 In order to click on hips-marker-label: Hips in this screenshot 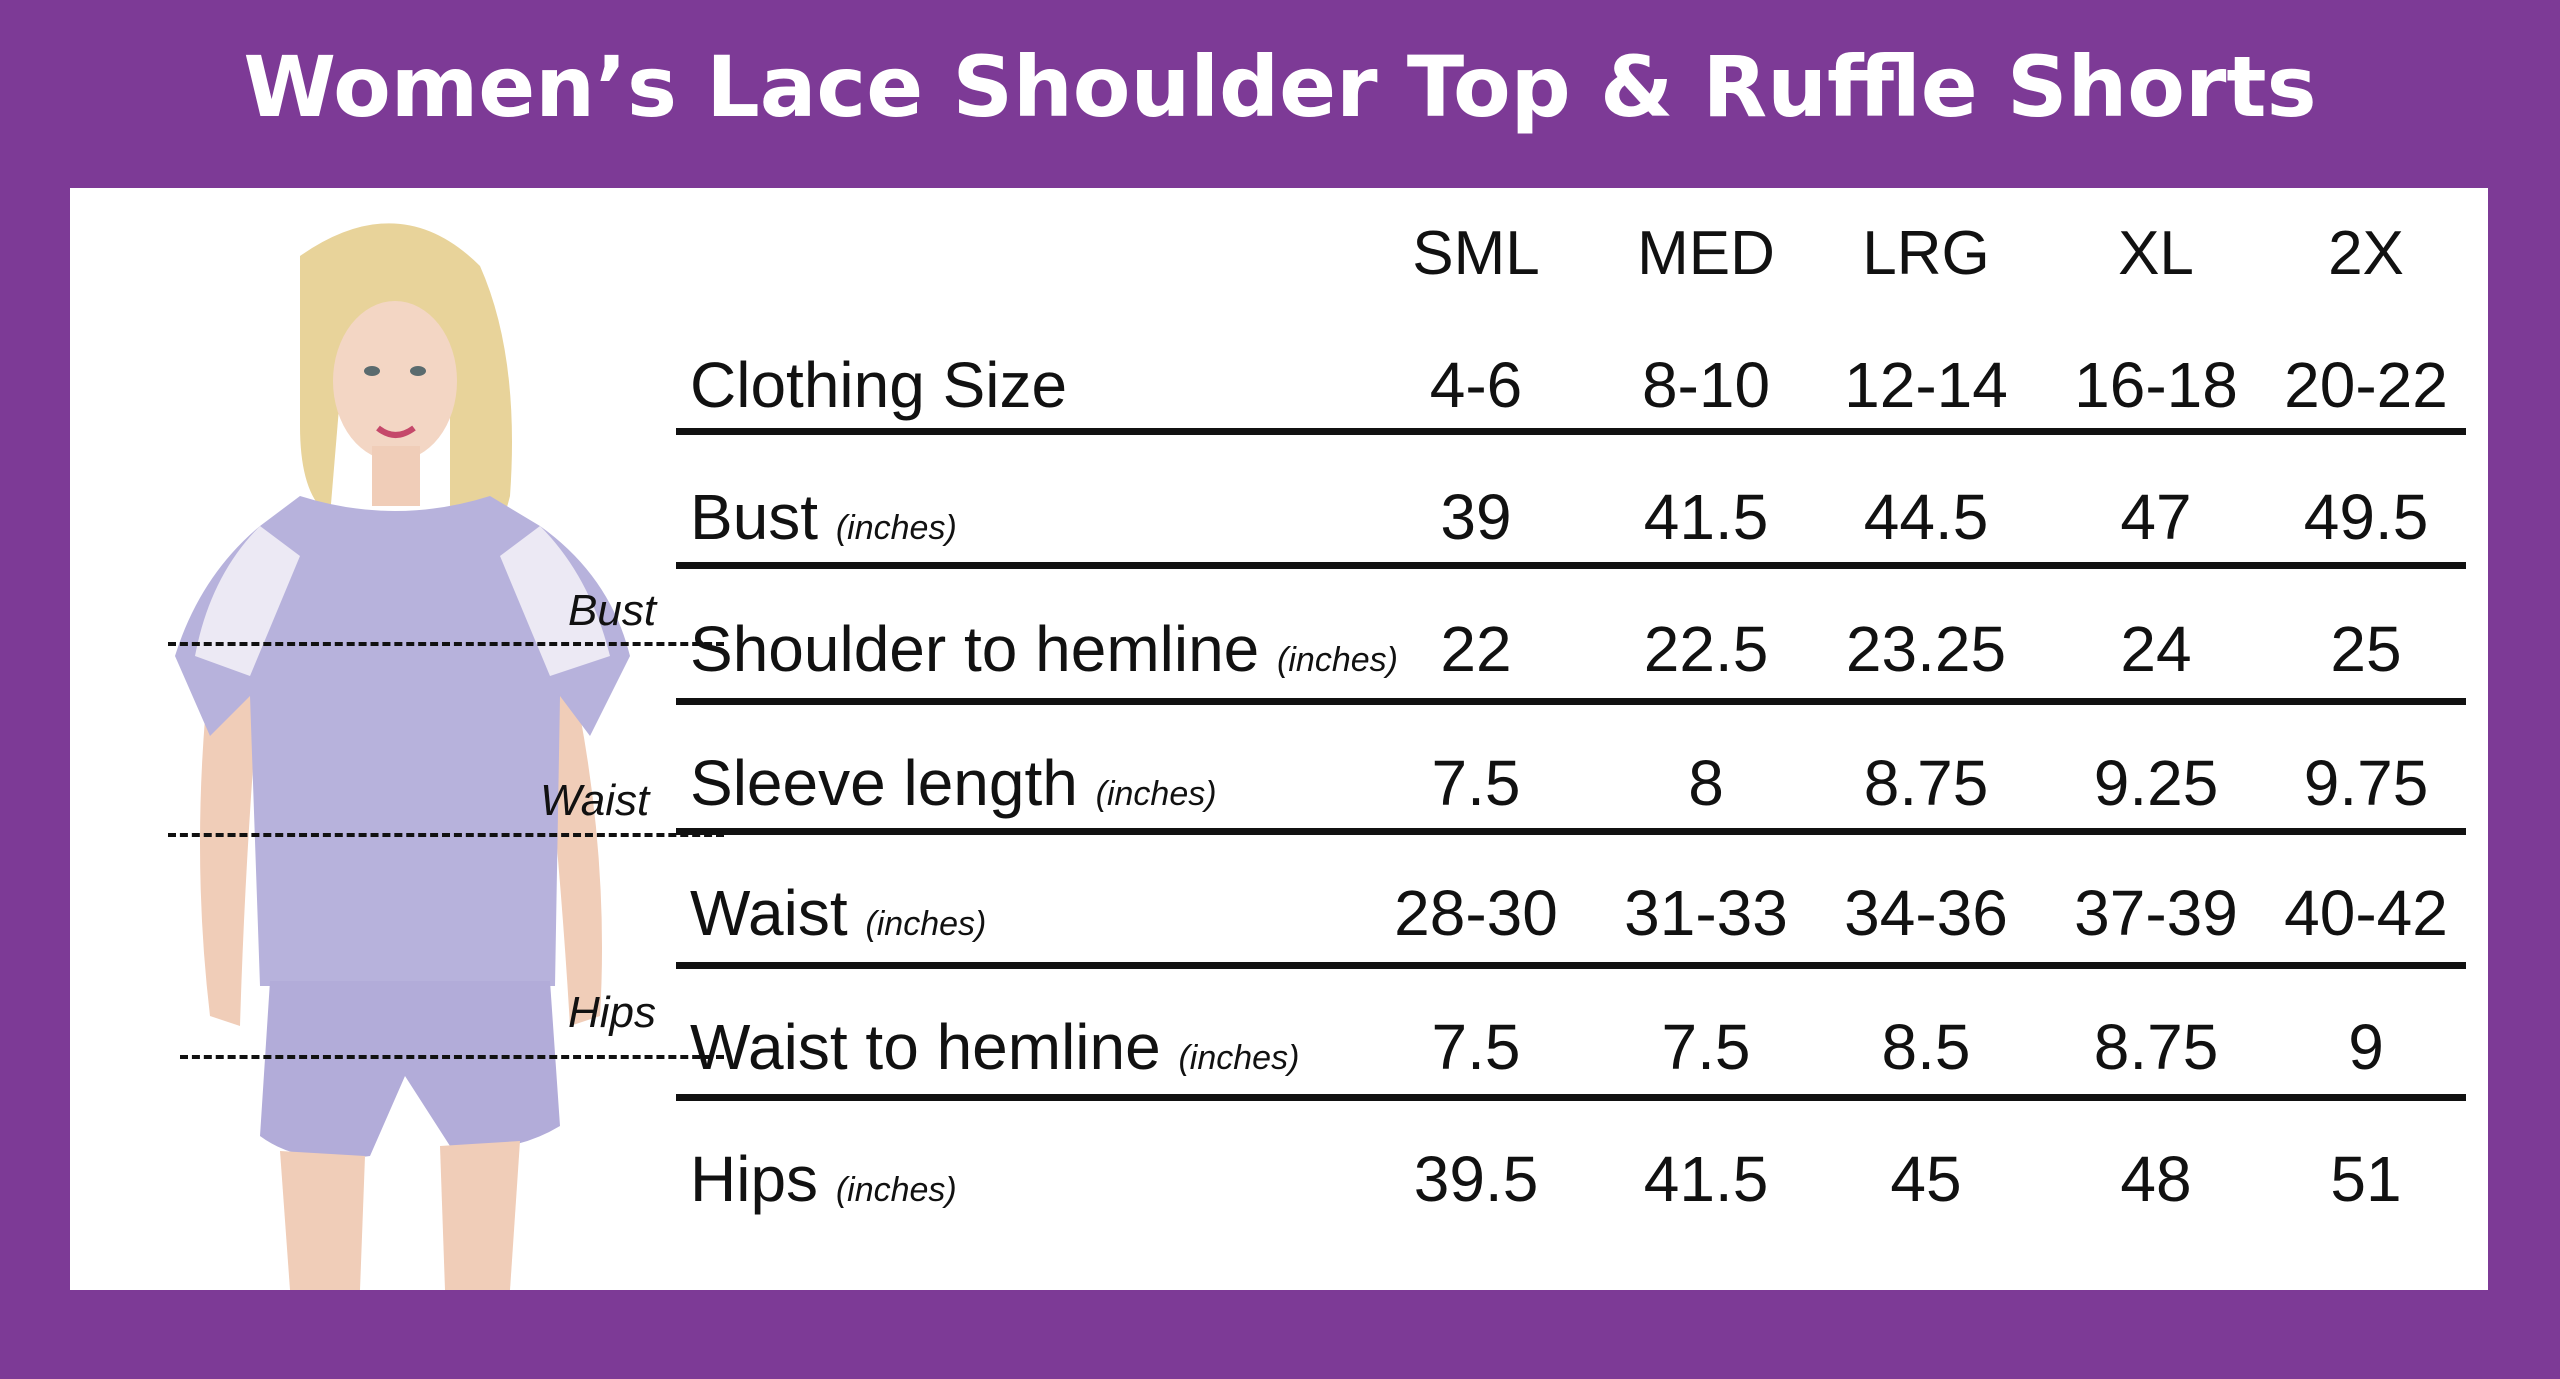, I will do `click(612, 1012)`.